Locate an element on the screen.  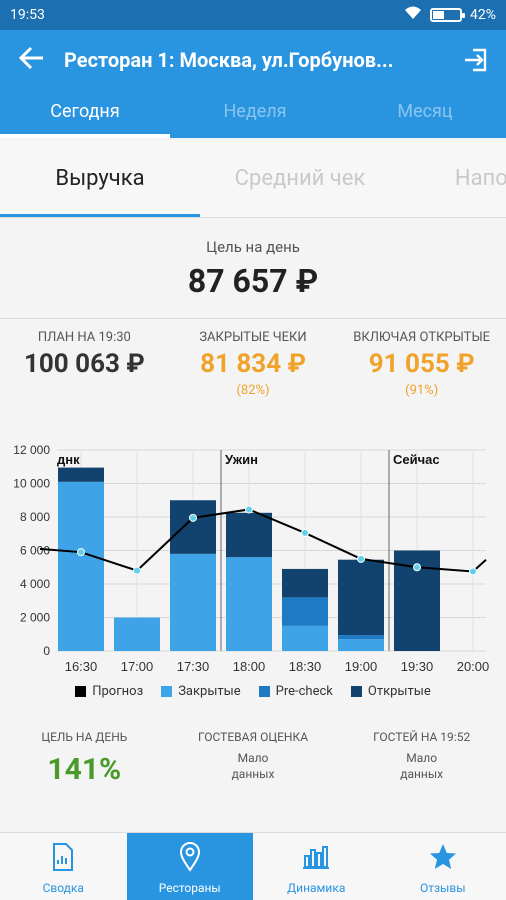
legend-item: Pre-check is located at coordinates (295, 691).